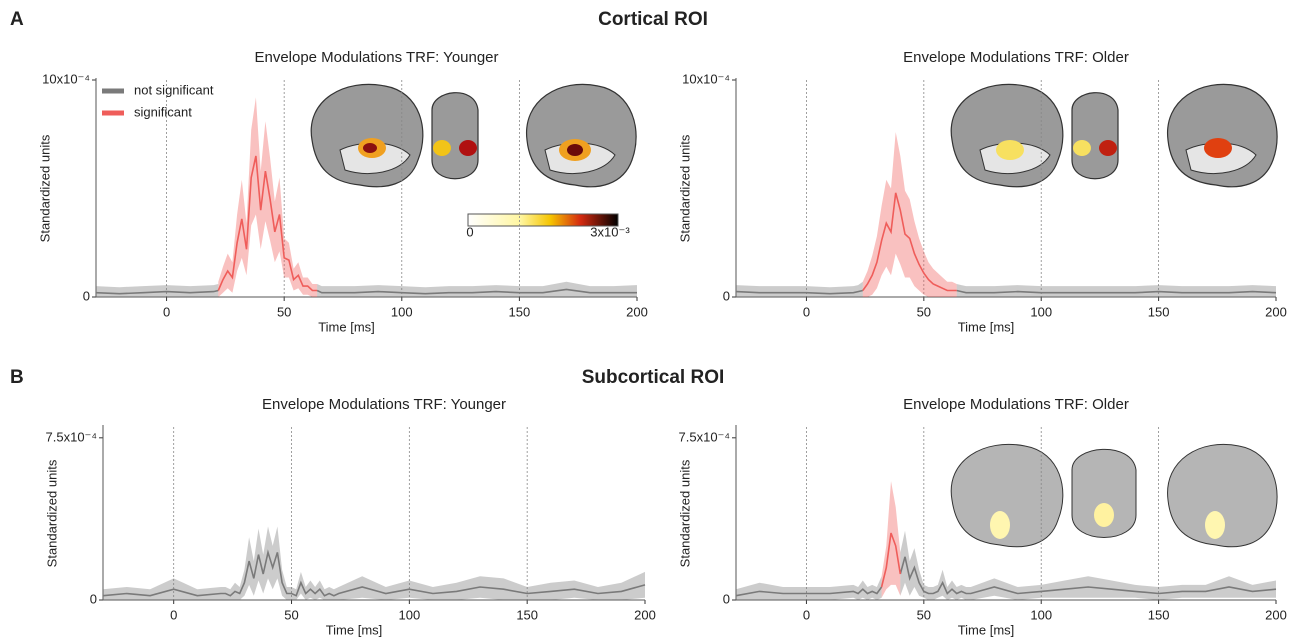  Describe the element at coordinates (17, 19) in the screenshot. I see `panel-letter: A` at that location.